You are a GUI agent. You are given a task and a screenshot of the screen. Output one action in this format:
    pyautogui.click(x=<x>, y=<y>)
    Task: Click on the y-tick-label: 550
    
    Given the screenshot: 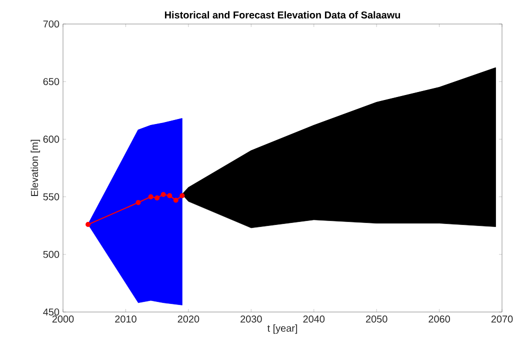 What is the action you would take?
    pyautogui.click(x=51, y=196)
    